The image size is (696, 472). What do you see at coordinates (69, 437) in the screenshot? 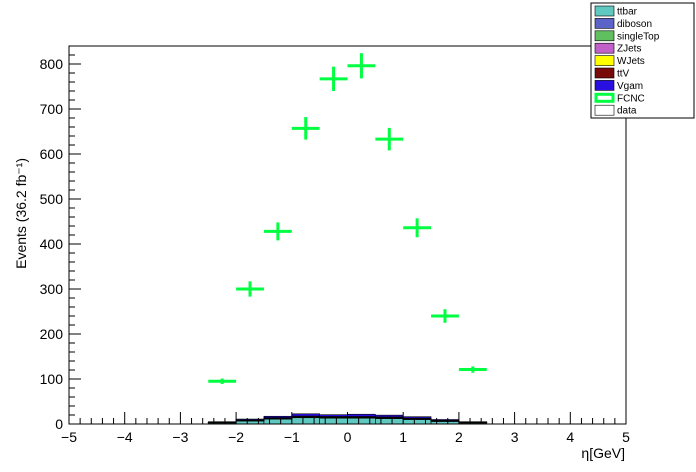
I see `x-tick-label: −5` at bounding box center [69, 437].